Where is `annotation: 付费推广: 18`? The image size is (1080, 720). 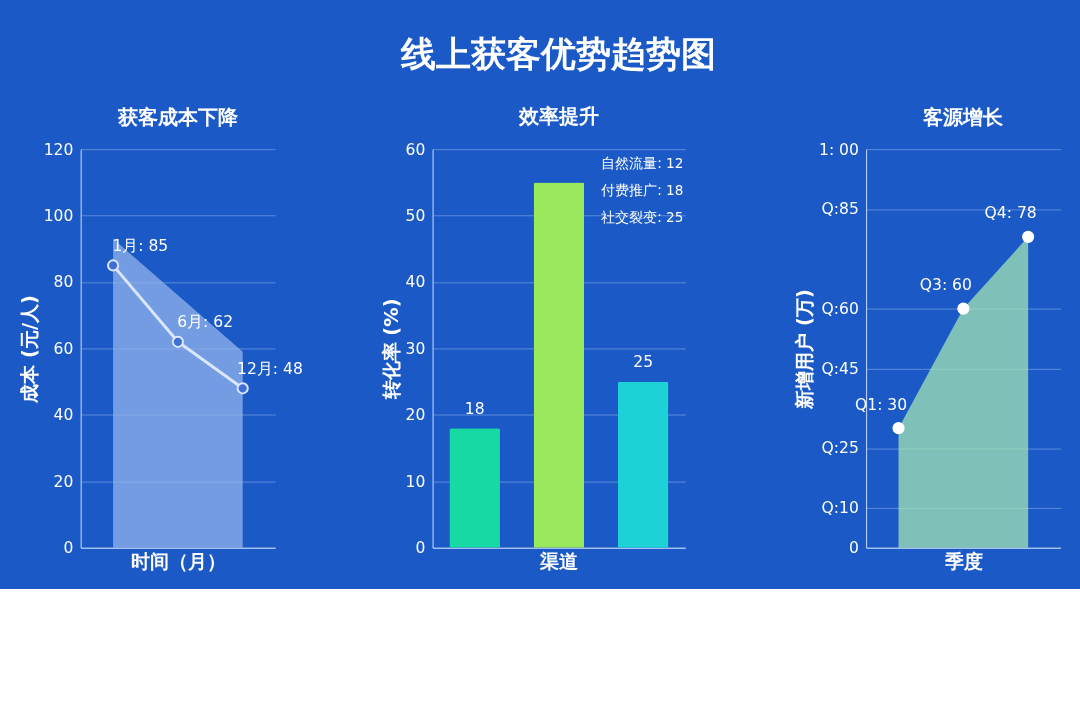 annotation: 付费推广: 18 is located at coordinates (642, 189).